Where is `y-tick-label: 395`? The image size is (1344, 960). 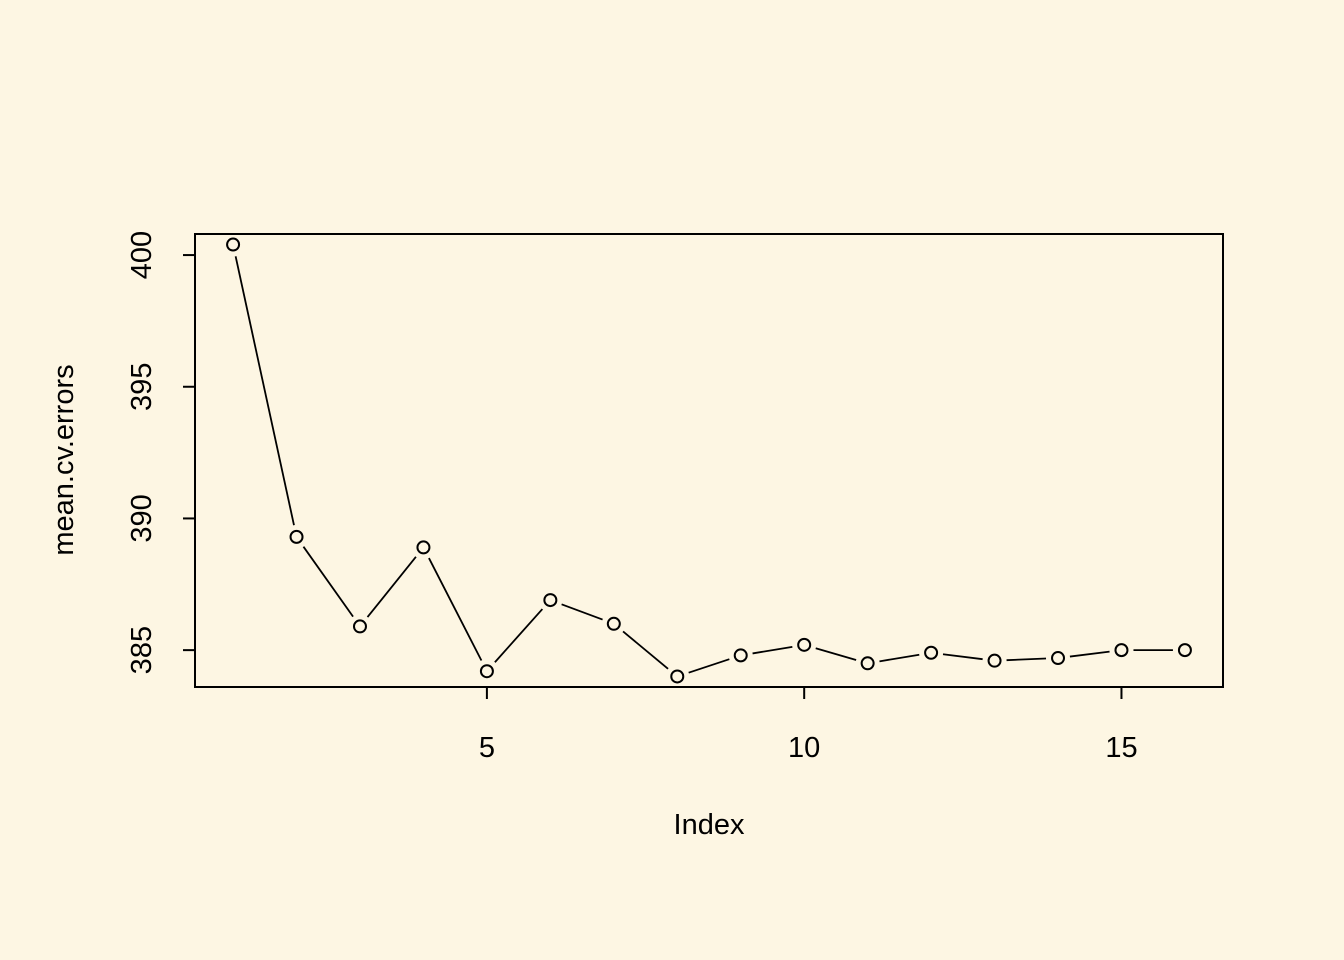
y-tick-label: 395 is located at coordinates (142, 387).